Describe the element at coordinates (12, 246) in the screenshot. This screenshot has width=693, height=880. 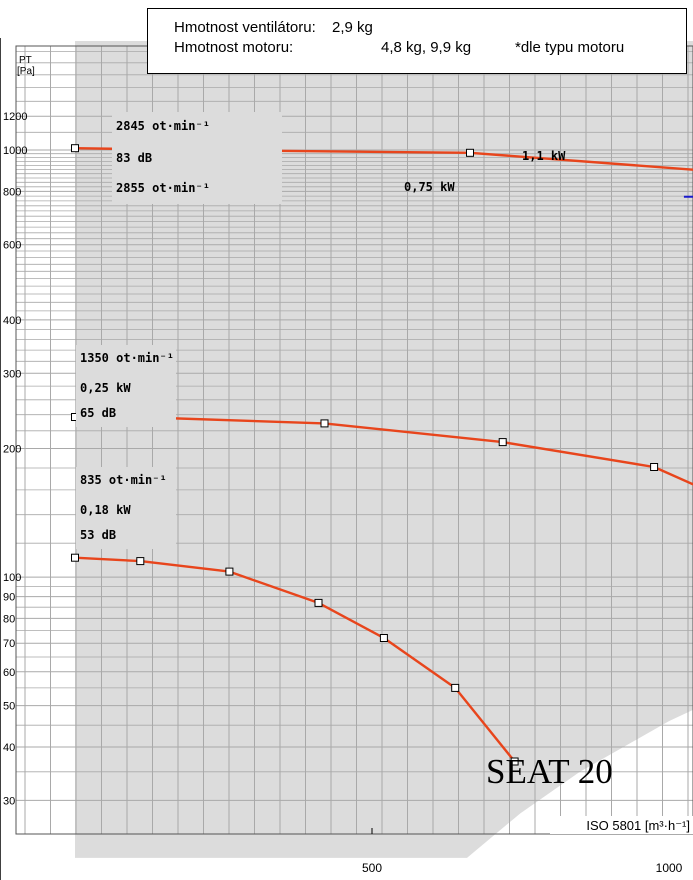
I see `y-tick-label: 600` at that location.